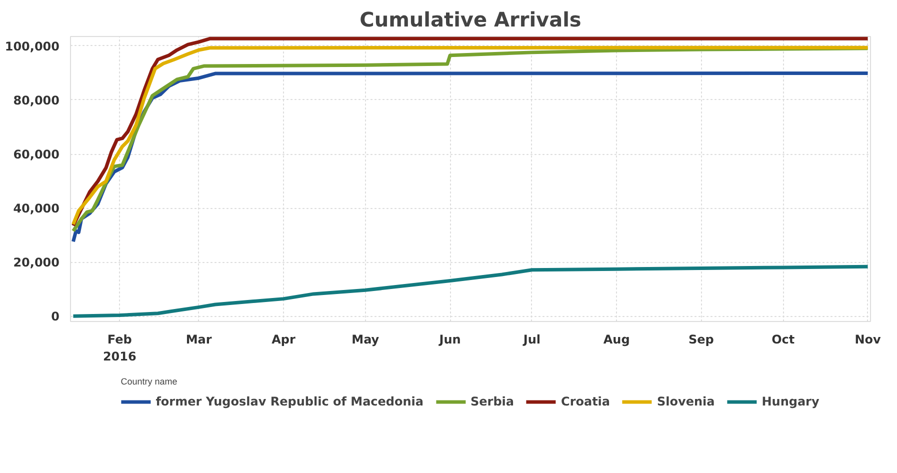 Image resolution: width=897 pixels, height=473 pixels. I want to click on line-series, so click(470, 291).